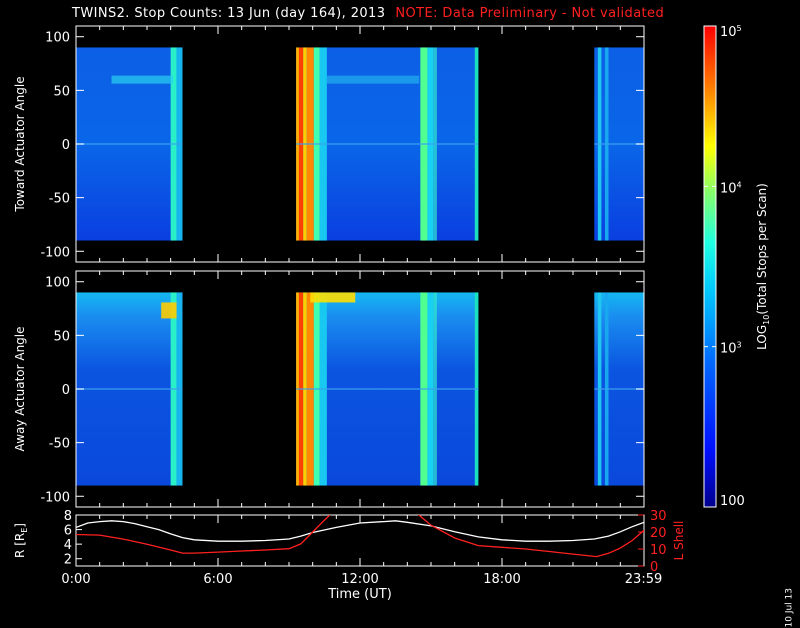 This screenshot has height=628, width=800. What do you see at coordinates (359, 579) in the screenshot?
I see `x-tick-label: 12:00` at bounding box center [359, 579].